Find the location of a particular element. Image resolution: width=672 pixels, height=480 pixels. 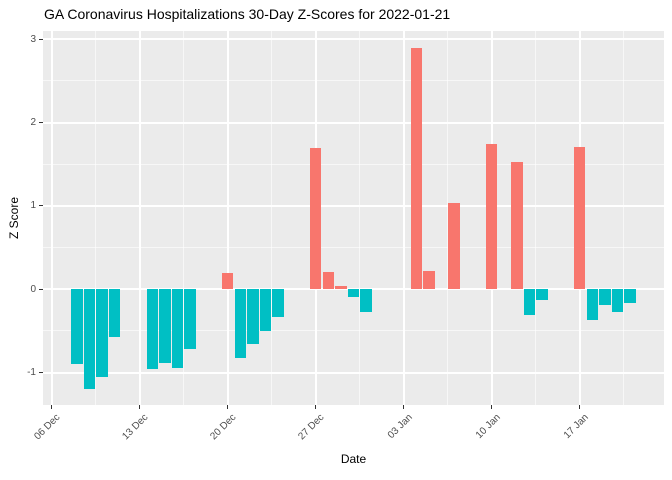

x-tick-label: 17 Jan is located at coordinates (576, 427).